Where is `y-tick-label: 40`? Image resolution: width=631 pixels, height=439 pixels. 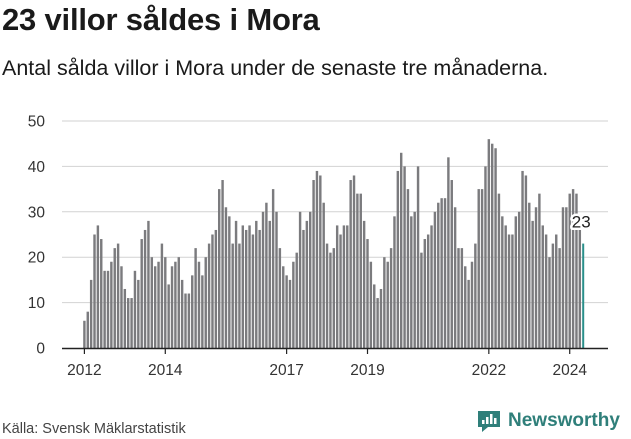 y-tick-label: 40 is located at coordinates (37, 167).